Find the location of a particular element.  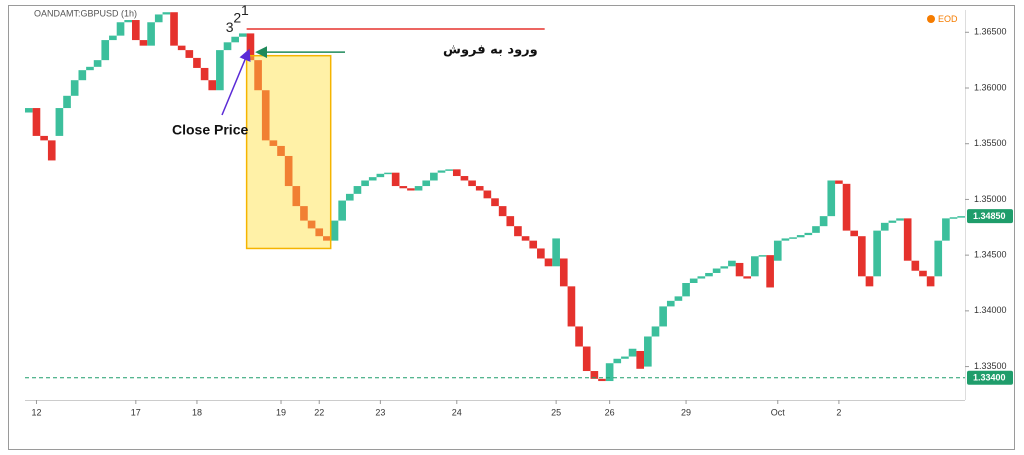

wave-label: 2 is located at coordinates (237, 17).